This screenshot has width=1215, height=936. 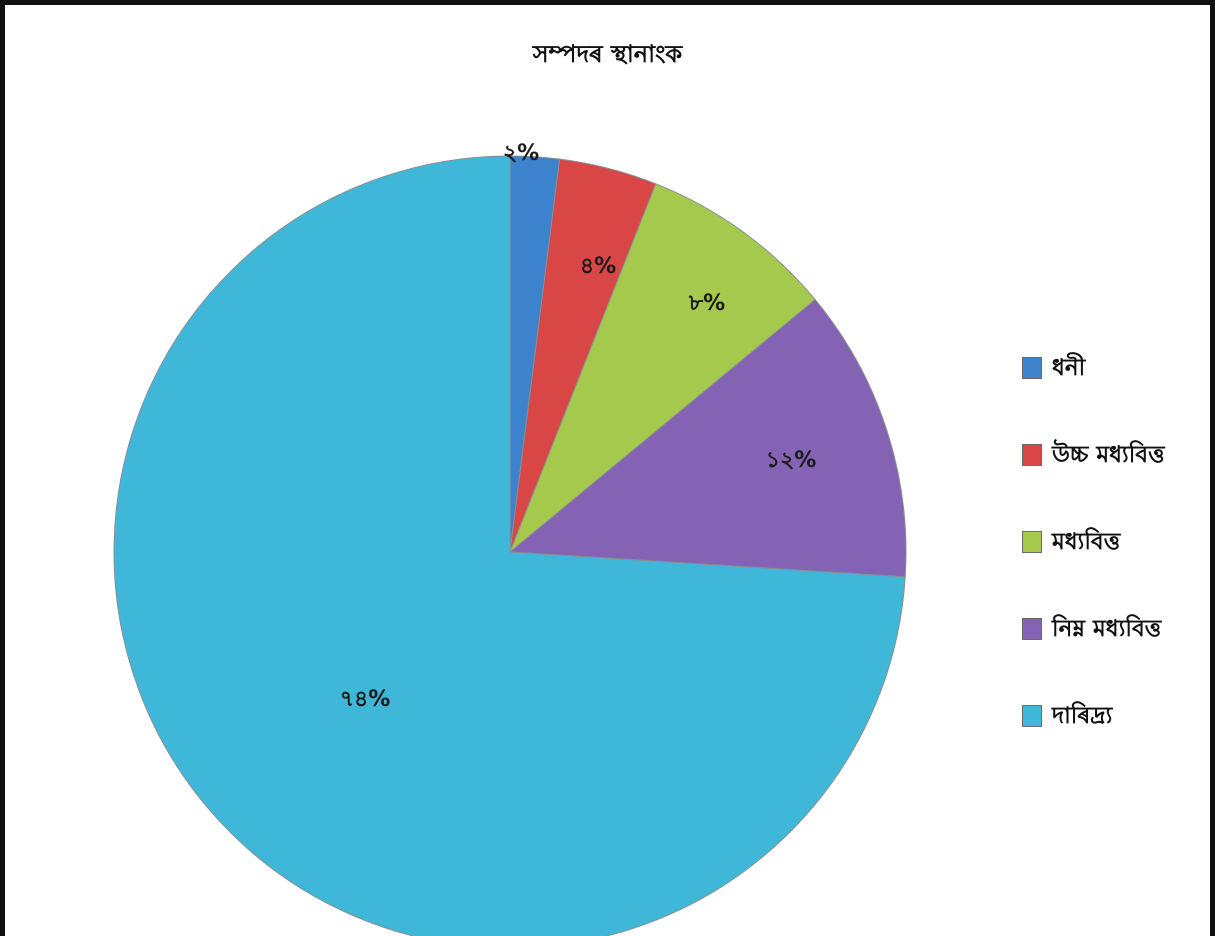 I want to click on legend-item-lower-middle: নিম্ন মধ্যবিত্ত, so click(x=1093, y=629).